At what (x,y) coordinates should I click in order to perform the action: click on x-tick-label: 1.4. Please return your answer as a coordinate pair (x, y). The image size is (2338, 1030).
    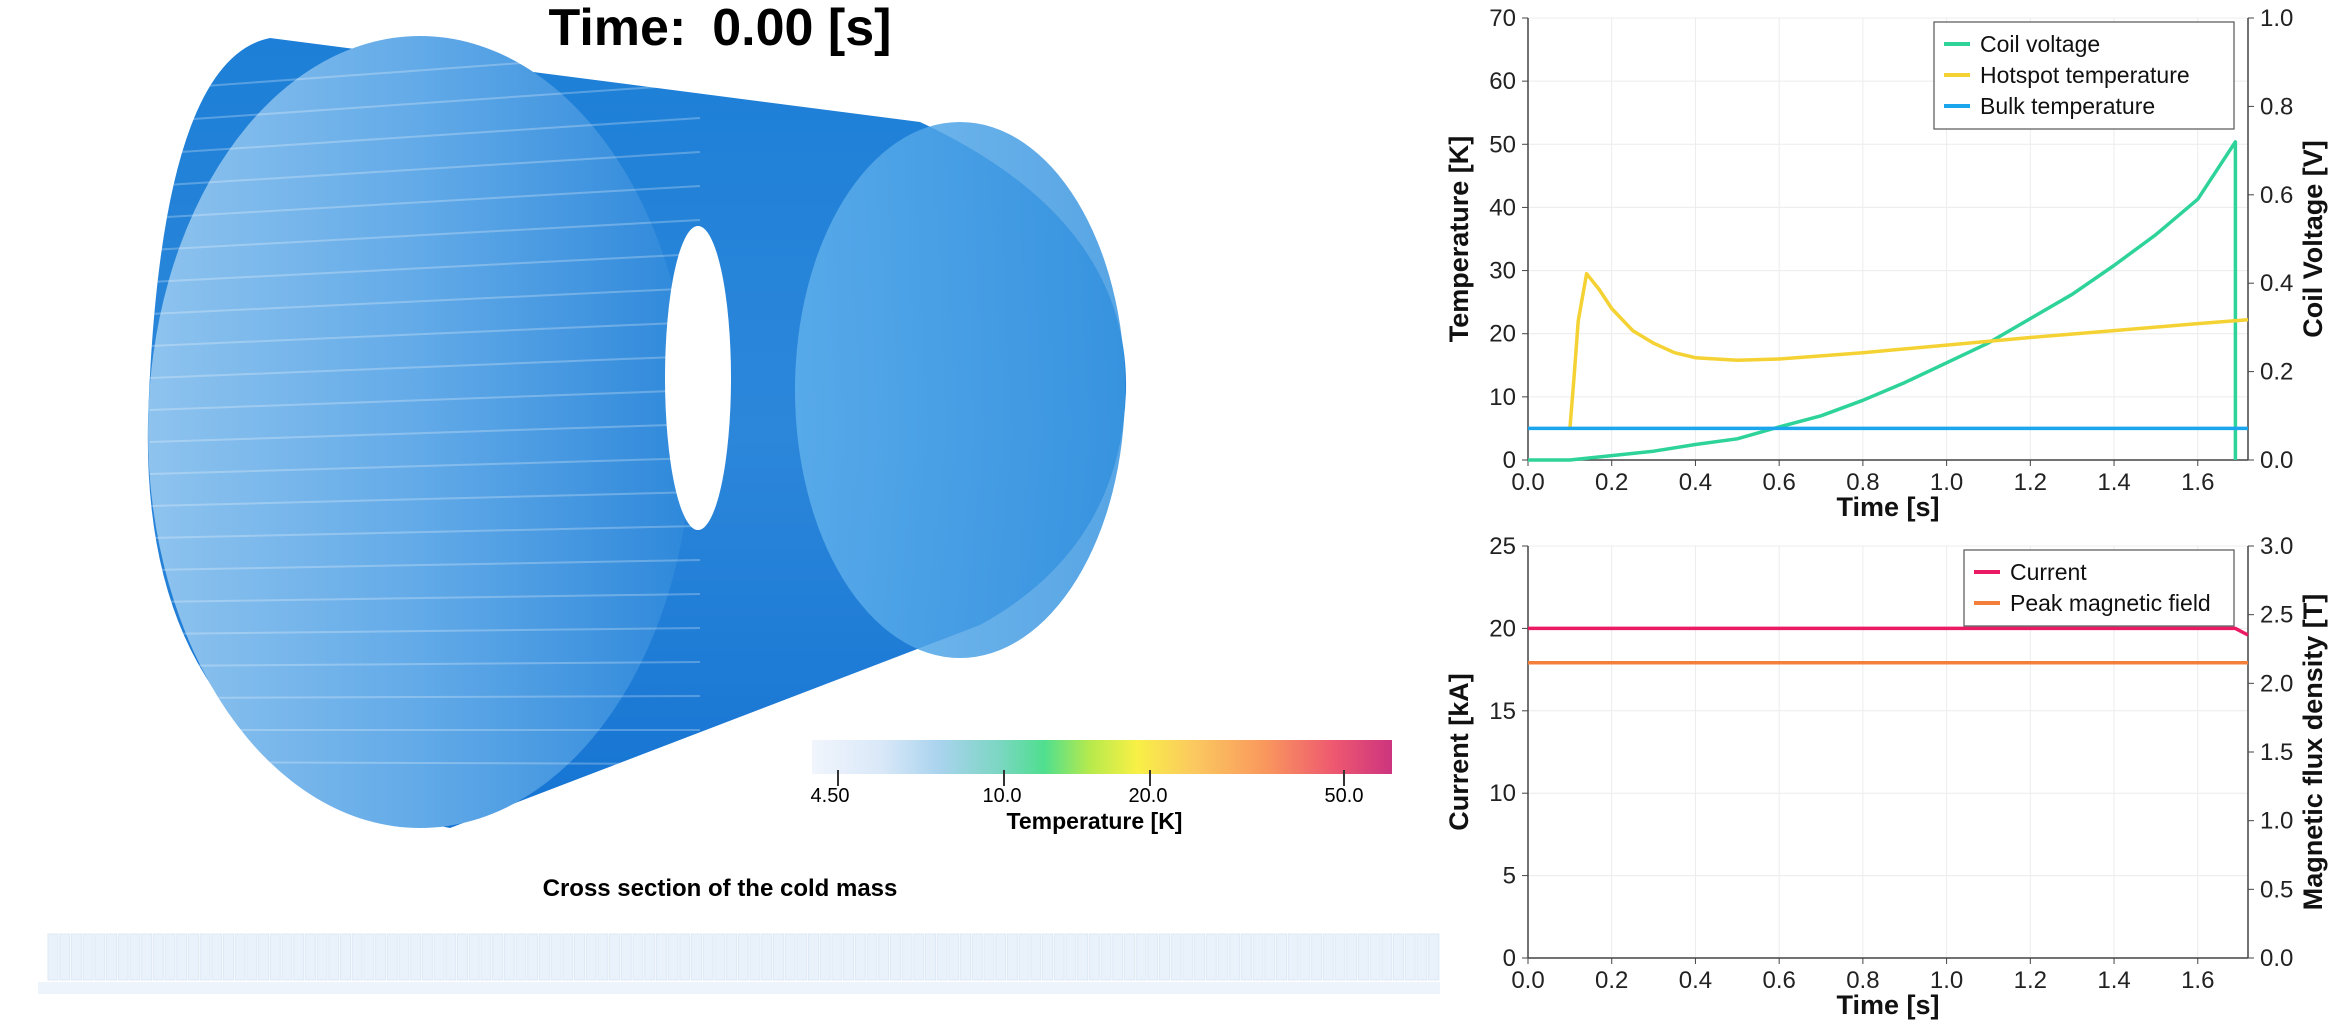
    Looking at the image, I should click on (2113, 482).